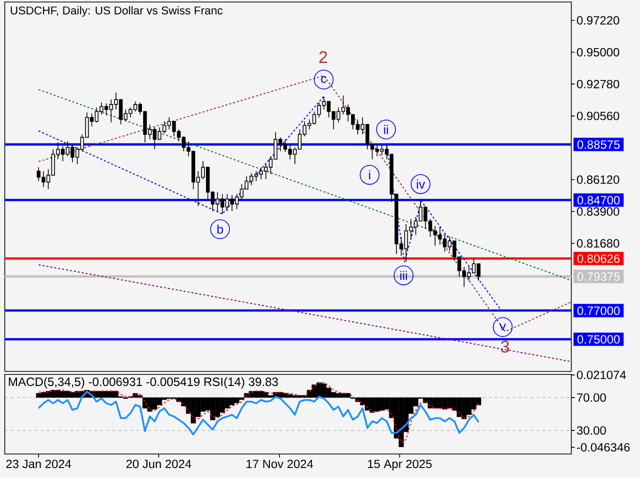  Describe the element at coordinates (280, 464) in the screenshot. I see `x-tick-label: 17 Nov 2024` at that location.